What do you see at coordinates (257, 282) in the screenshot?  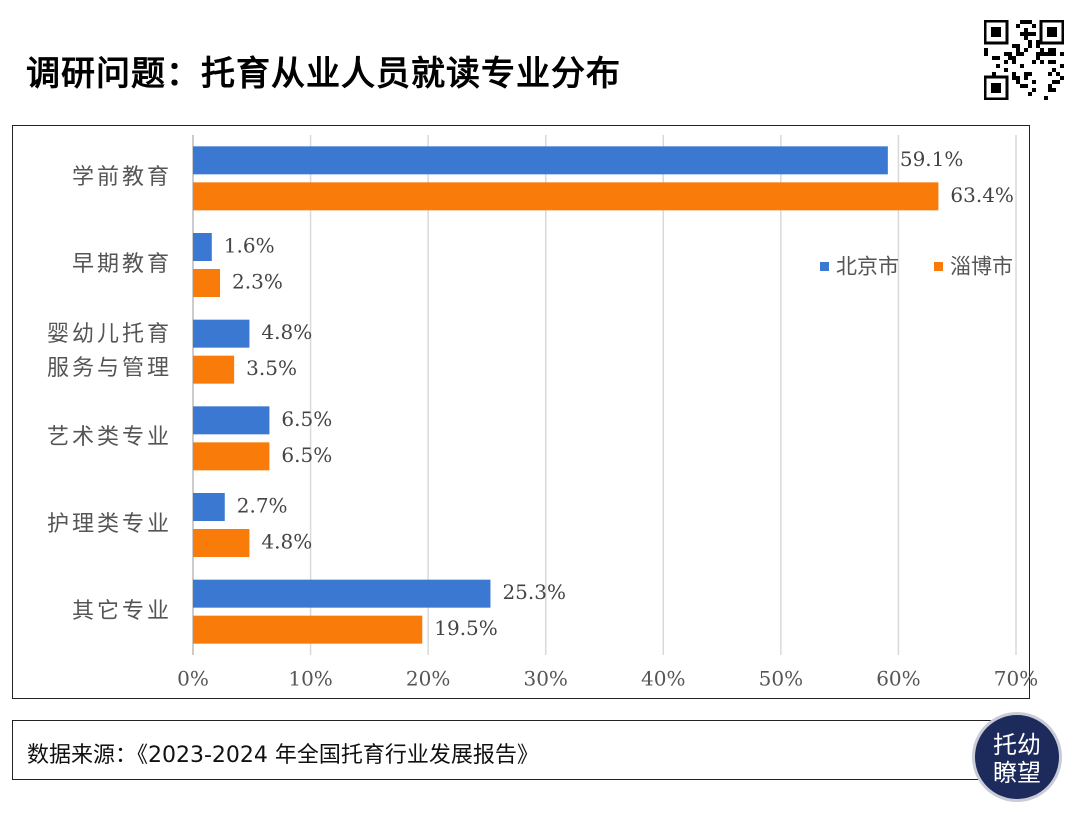 I see `value-label: 2.3%` at bounding box center [257, 282].